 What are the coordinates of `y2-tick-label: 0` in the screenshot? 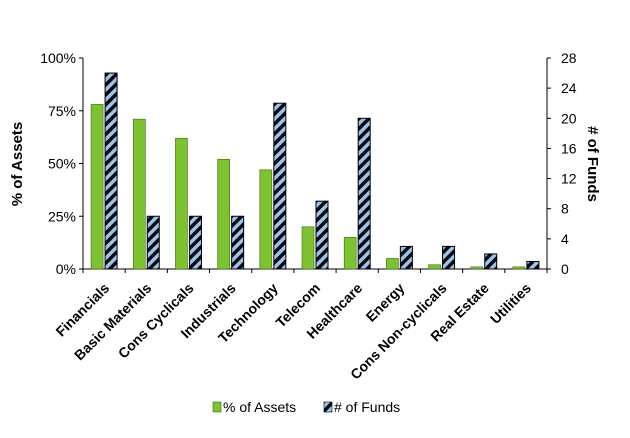 It's located at (565, 269).